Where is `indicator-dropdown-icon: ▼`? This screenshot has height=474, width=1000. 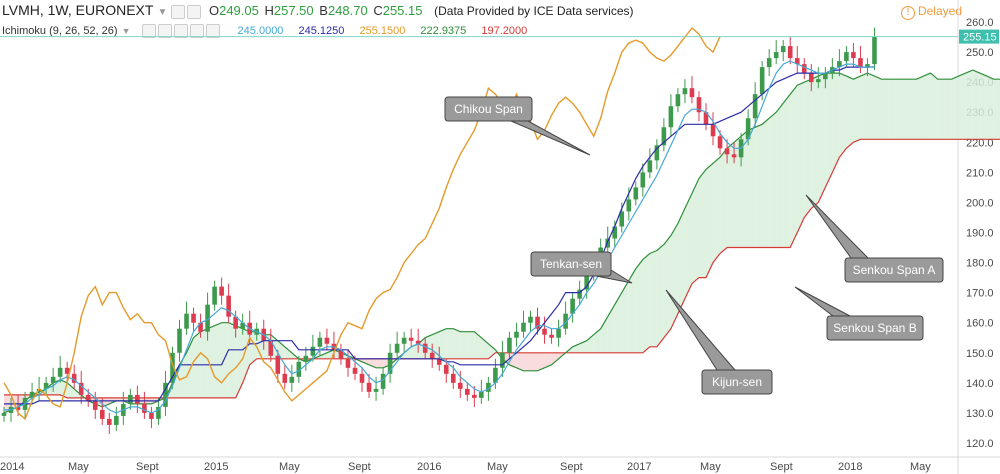 indicator-dropdown-icon: ▼ is located at coordinates (126, 30).